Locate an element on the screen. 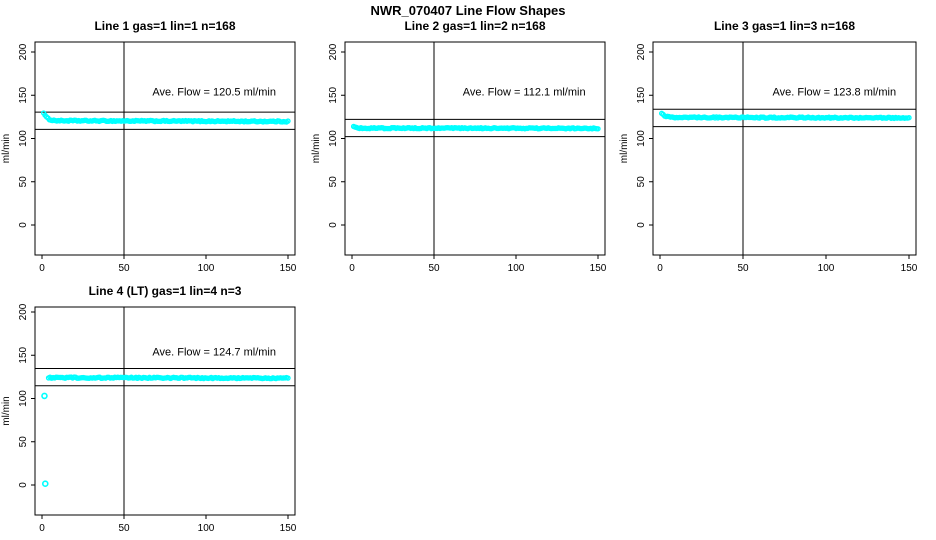  subplot-title: Line 3 gas=1 lin=3 n=168 is located at coordinates (784, 26).